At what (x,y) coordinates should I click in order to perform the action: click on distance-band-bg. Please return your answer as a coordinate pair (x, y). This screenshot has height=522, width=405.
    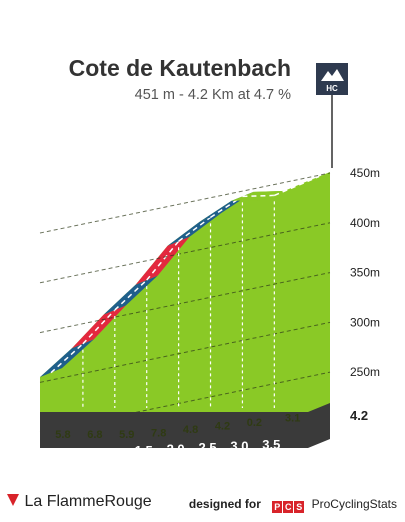
    Looking at the image, I should click on (185, 425).